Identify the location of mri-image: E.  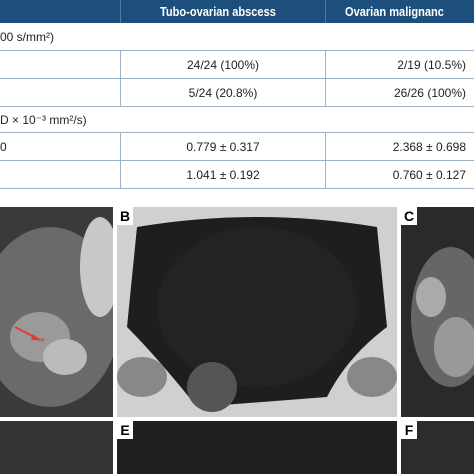
(257, 447).